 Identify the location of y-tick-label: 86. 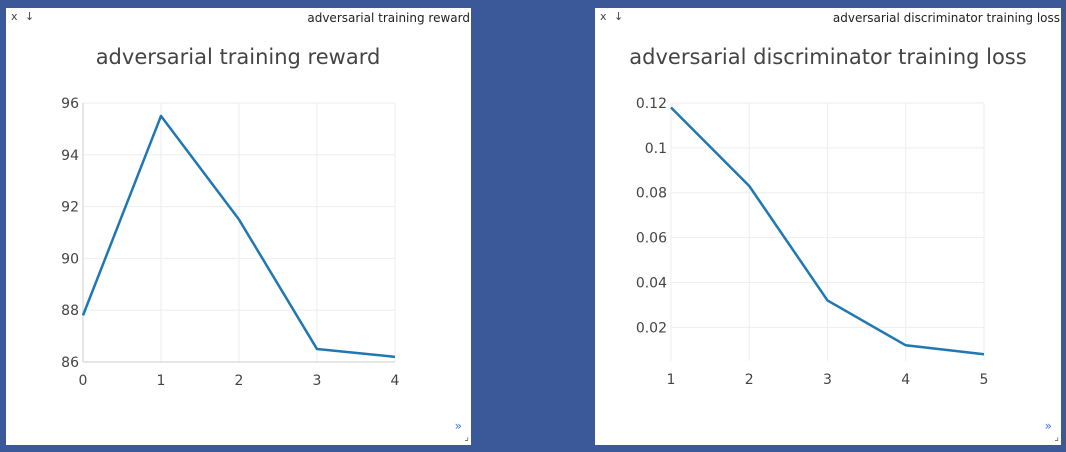
(70, 363).